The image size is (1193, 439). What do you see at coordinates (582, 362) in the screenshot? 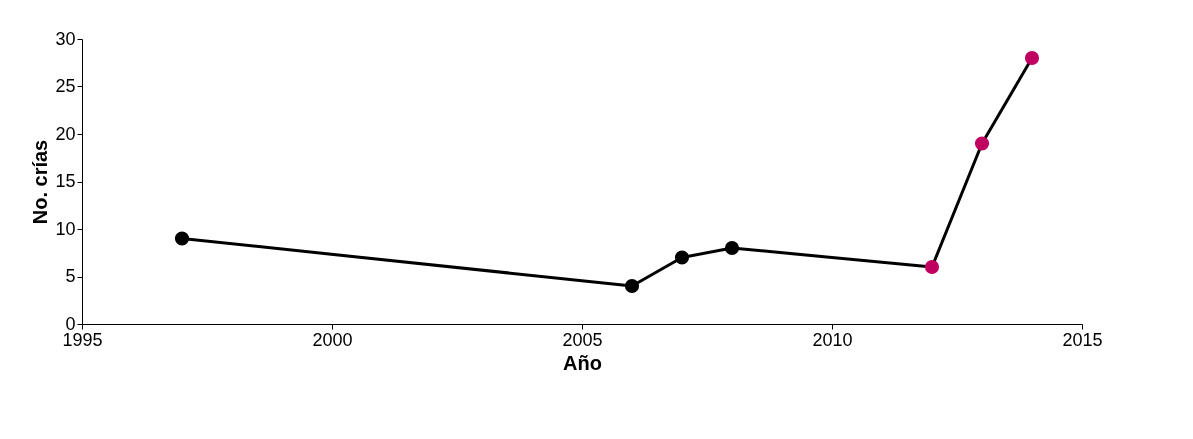
I see `x-axis-title: Año` at bounding box center [582, 362].